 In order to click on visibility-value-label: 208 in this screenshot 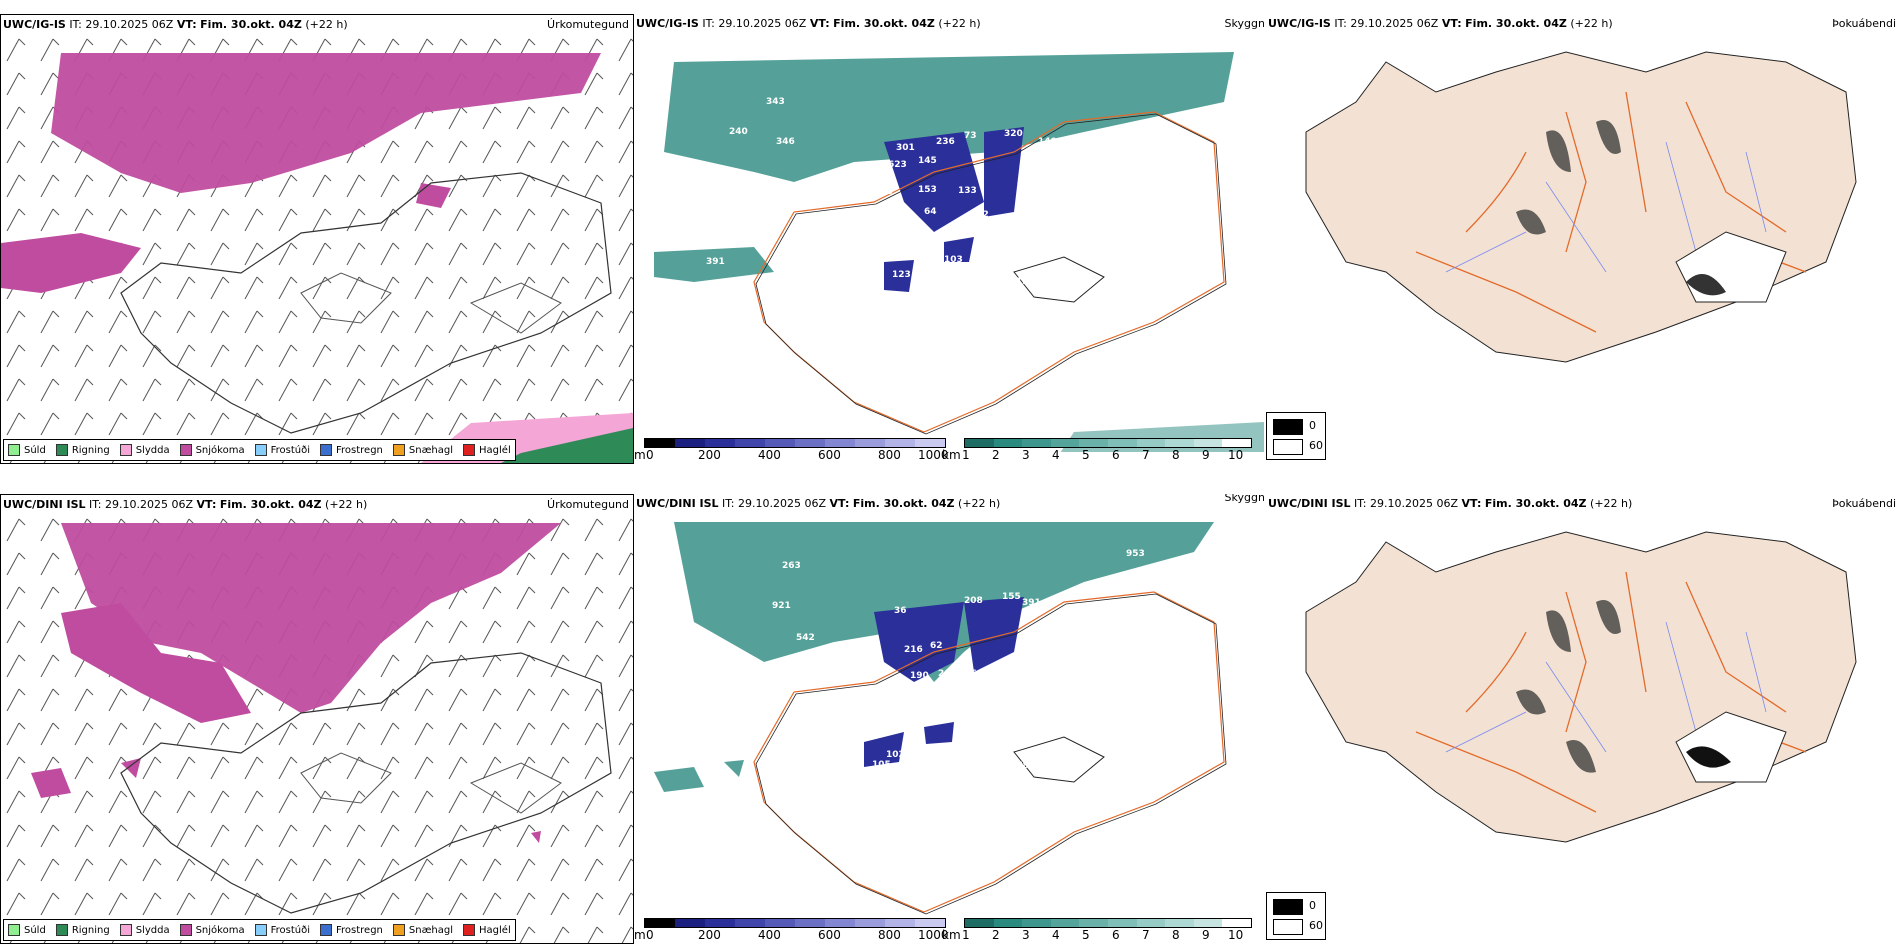, I will do `click(973, 601)`.